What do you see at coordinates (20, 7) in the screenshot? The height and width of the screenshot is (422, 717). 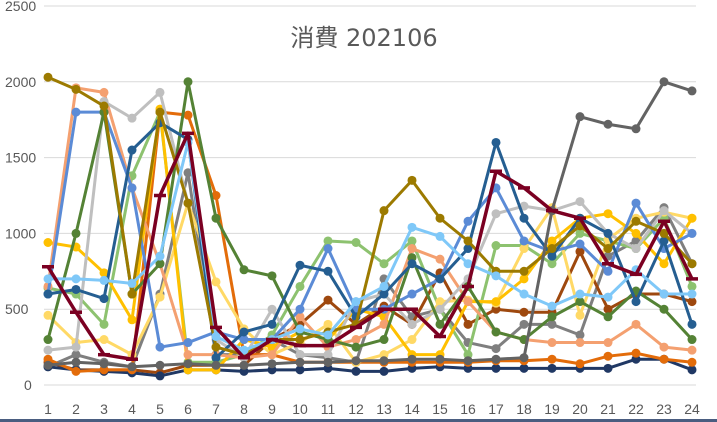 I see `y-tick-label: 2500` at bounding box center [20, 7].